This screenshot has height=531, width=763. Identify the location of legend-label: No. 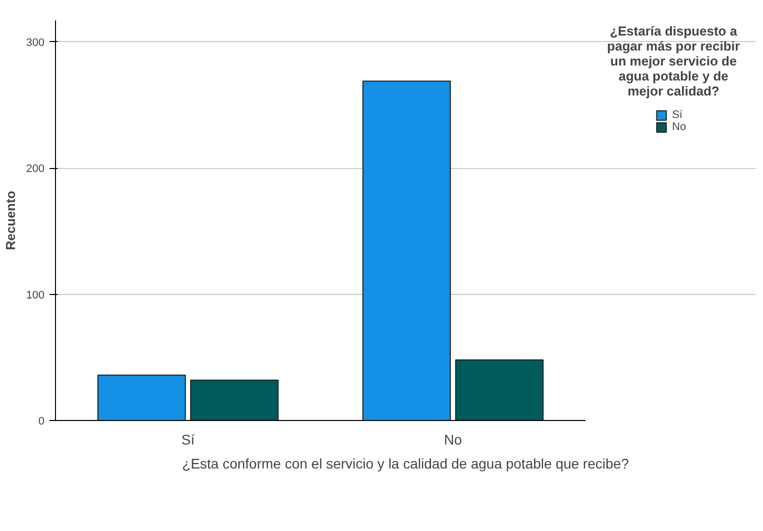
(680, 127).